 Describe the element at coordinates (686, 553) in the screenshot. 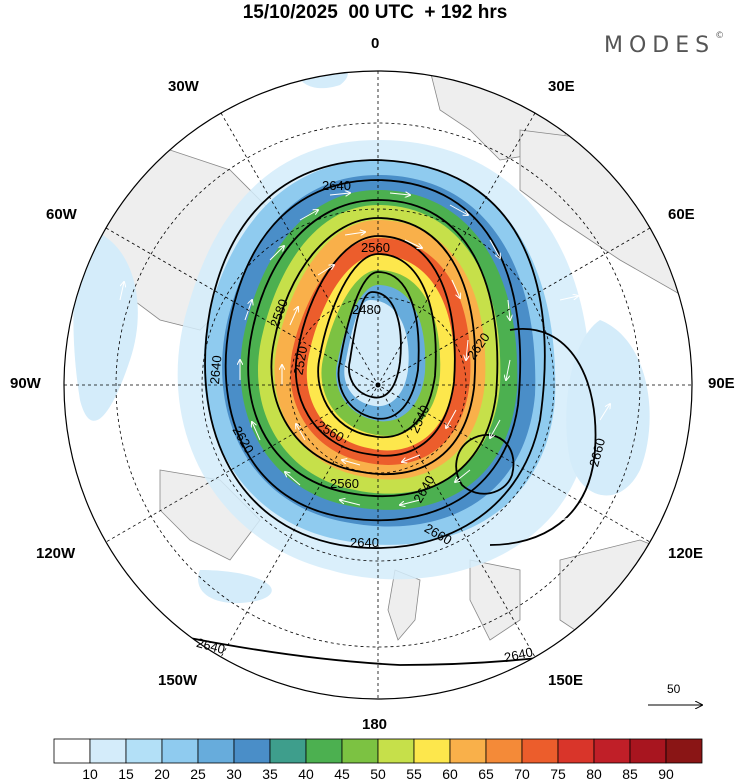

I see `lon-label-120e: 120E` at that location.